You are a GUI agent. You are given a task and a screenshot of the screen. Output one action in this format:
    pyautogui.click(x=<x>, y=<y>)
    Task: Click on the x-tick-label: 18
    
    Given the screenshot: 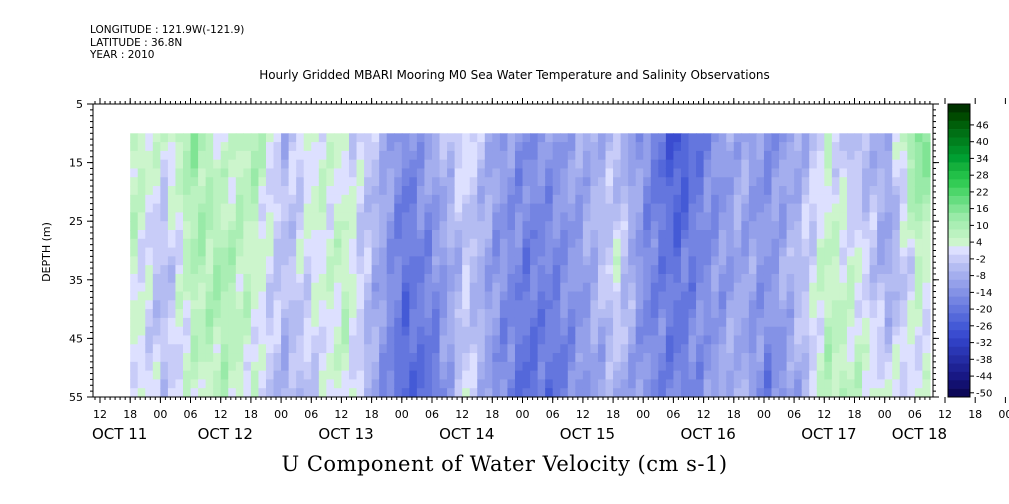 What is the action you would take?
    pyautogui.click(x=734, y=414)
    